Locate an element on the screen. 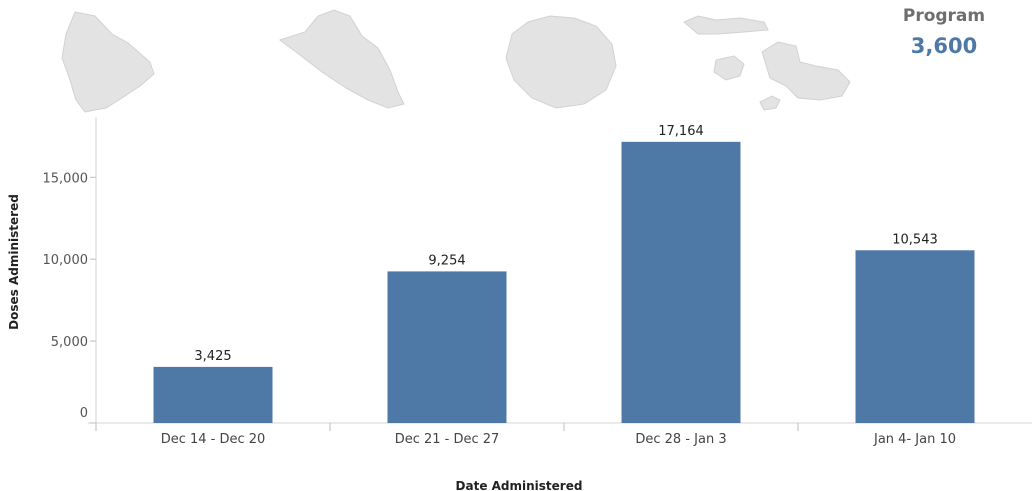 This screenshot has width=1032, height=491. y-tick-label: 5,000 is located at coordinates (69, 342).